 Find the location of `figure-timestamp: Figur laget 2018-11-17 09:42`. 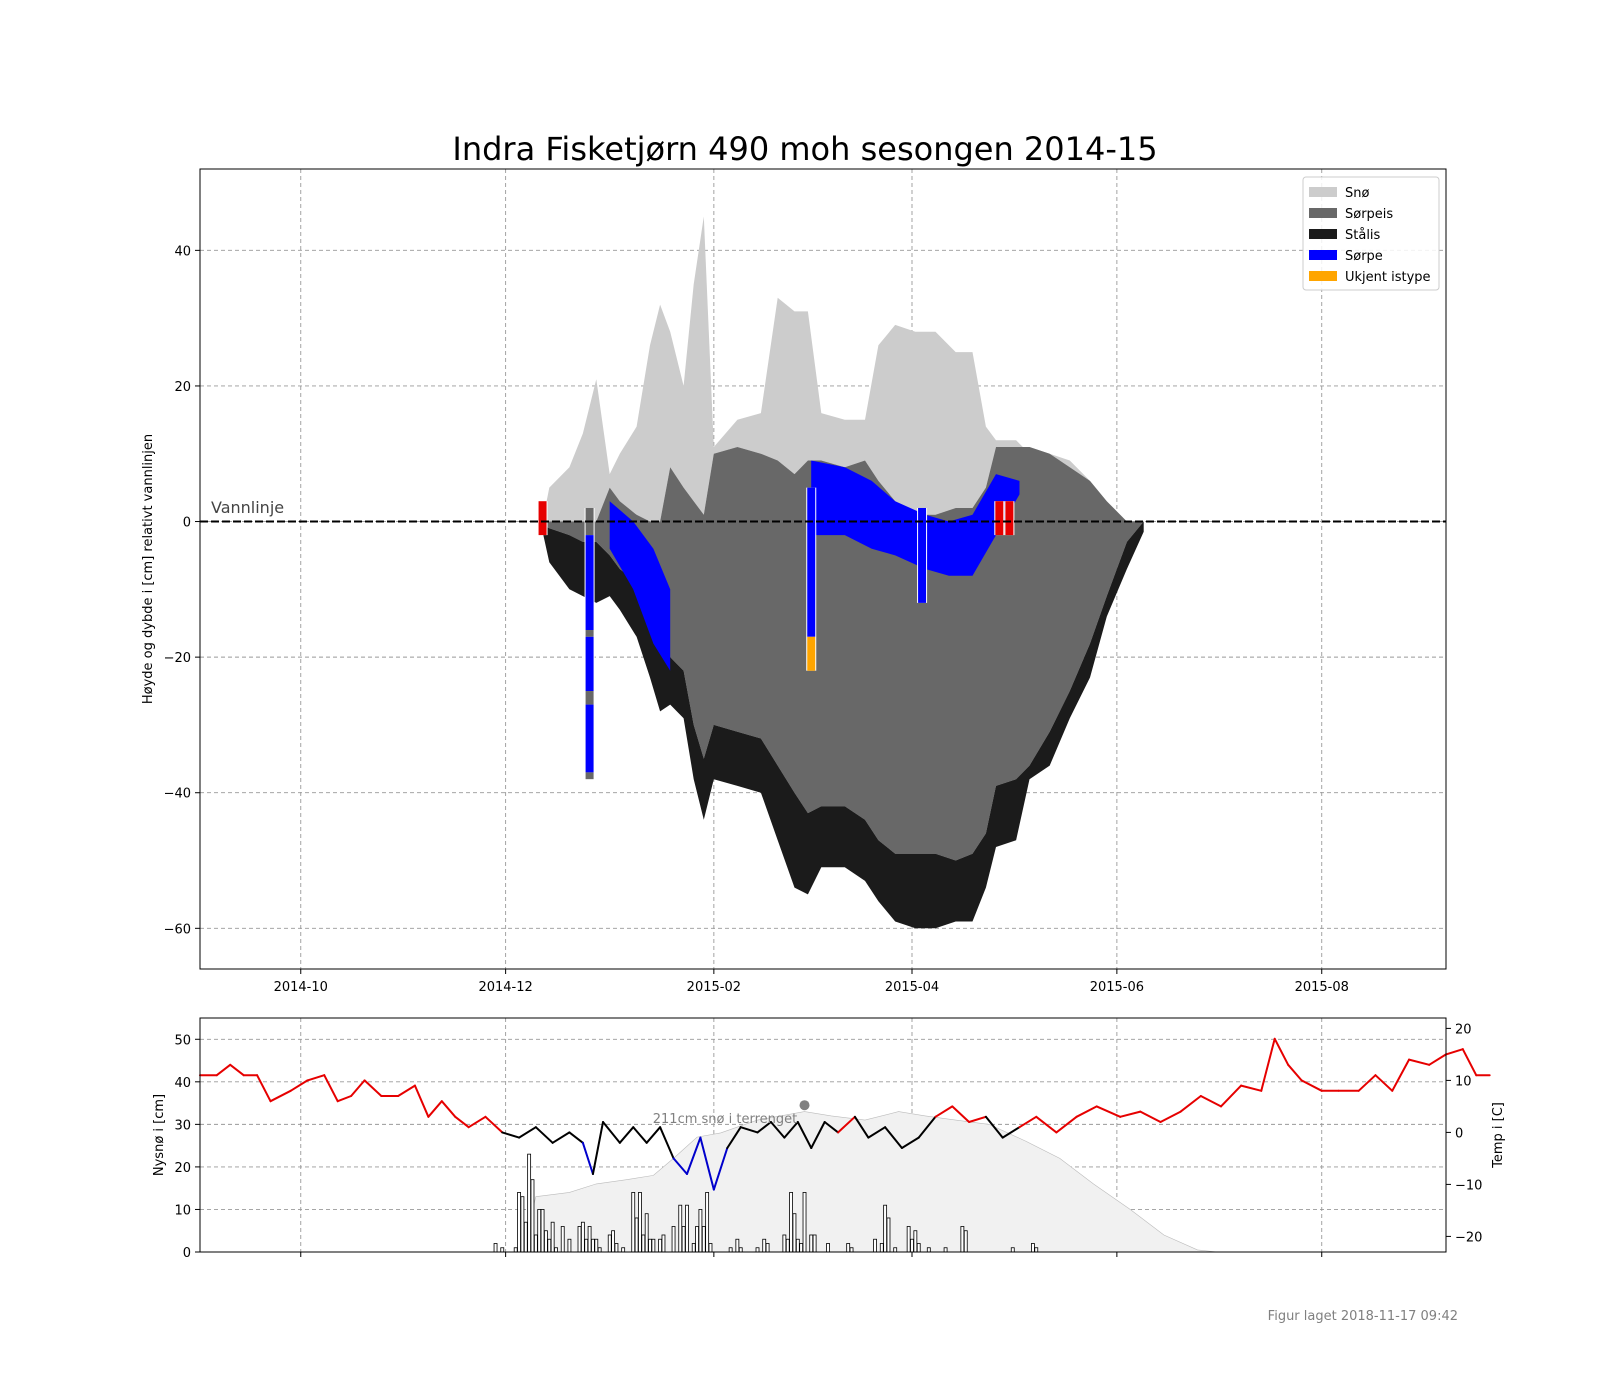

figure-timestamp: Figur laget 2018-11-17 09:42 is located at coordinates (1363, 1316).